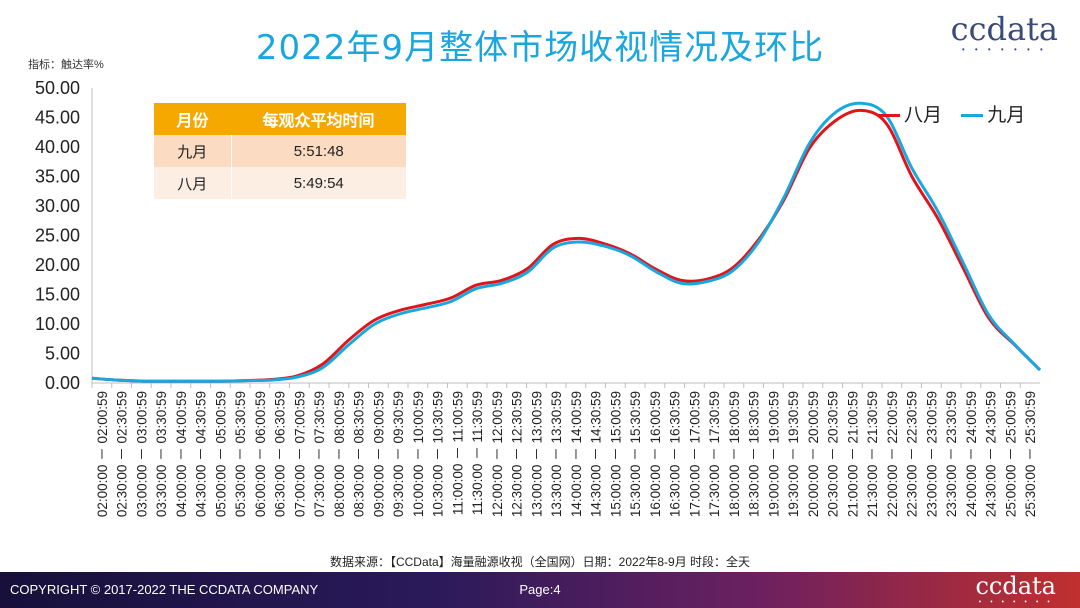 The height and width of the screenshot is (608, 1080). I want to click on x-tick-label: 17:00:00 － 17:00:59, so click(694, 454).